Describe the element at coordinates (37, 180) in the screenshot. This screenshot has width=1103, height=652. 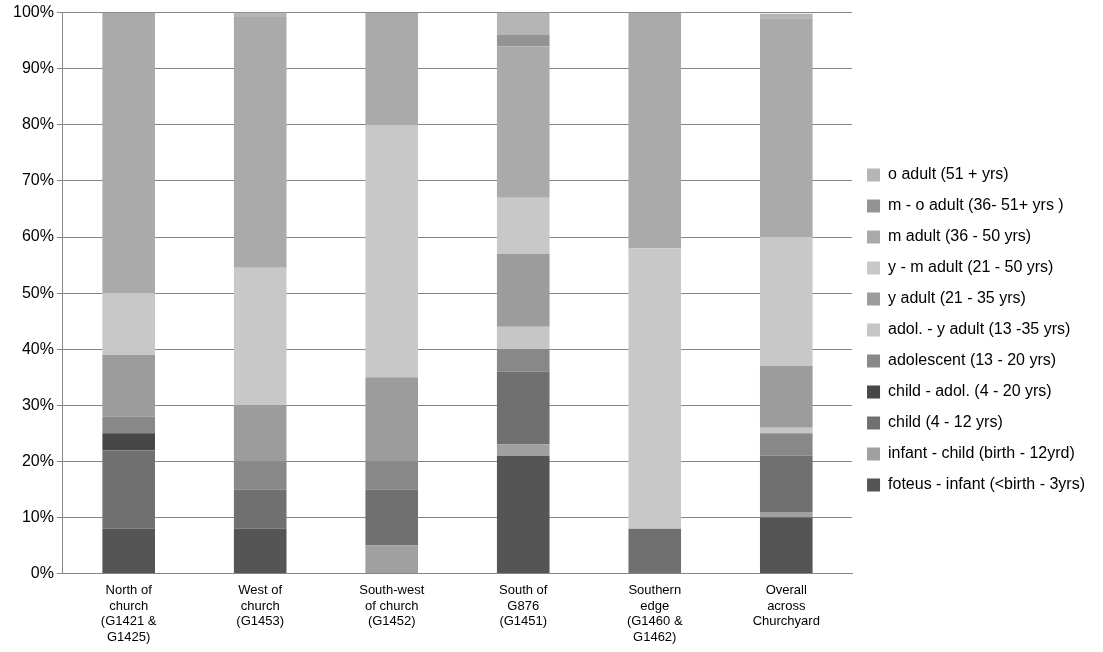
I see `y-tick-label: 70%` at that location.